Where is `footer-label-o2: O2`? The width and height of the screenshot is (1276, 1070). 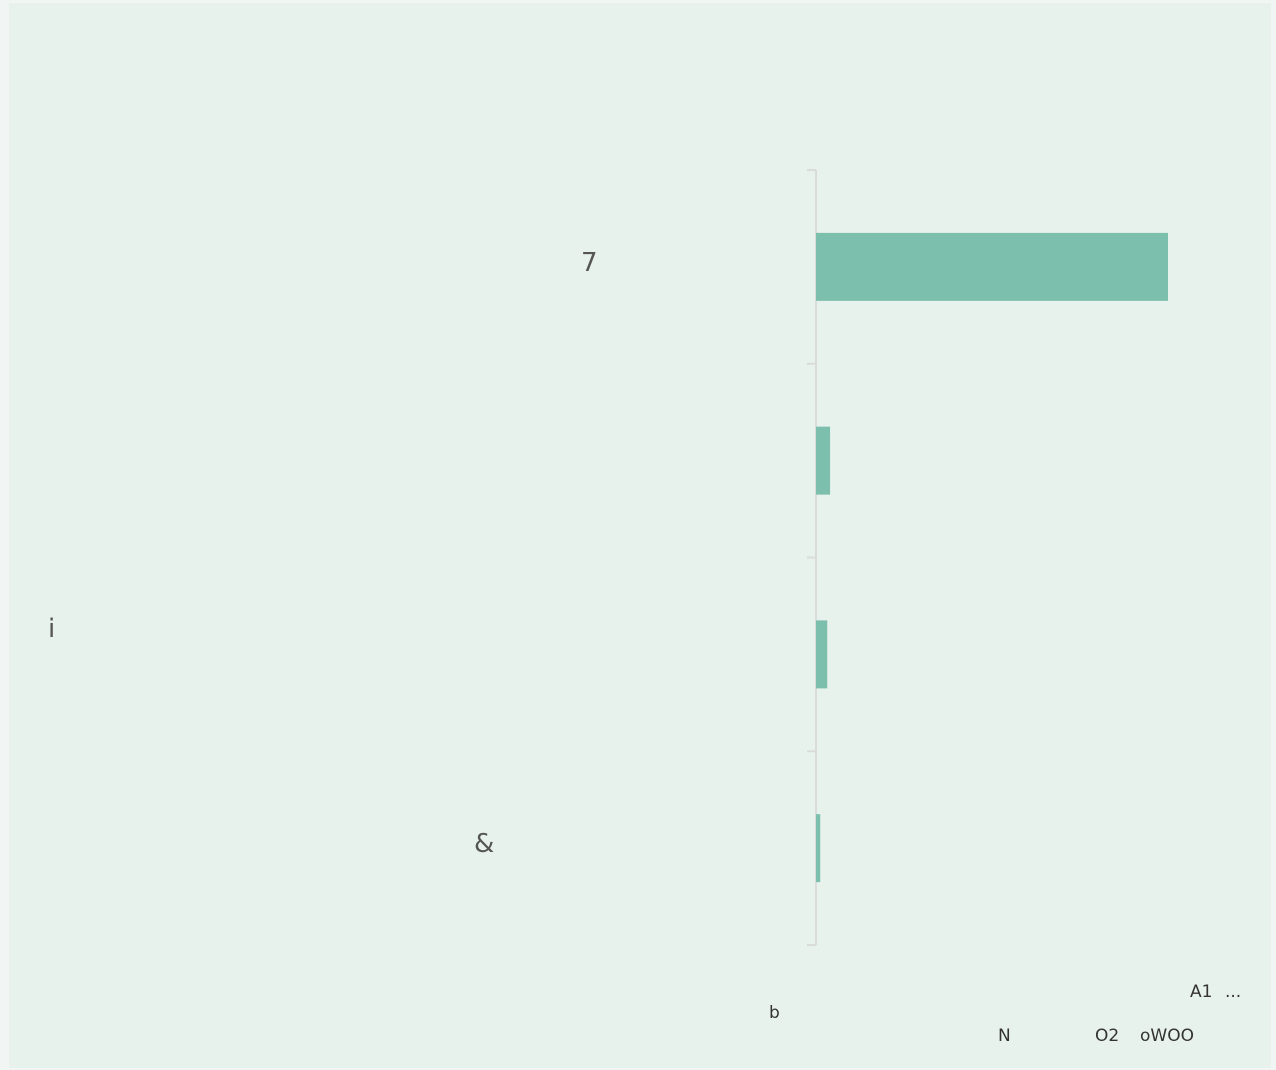 footer-label-o2: O2 is located at coordinates (1107, 1036).